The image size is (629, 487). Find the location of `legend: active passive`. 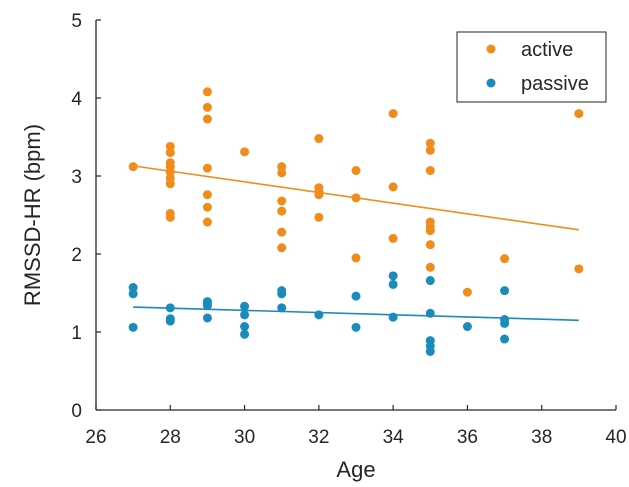

legend: active passive is located at coordinates (531, 67).